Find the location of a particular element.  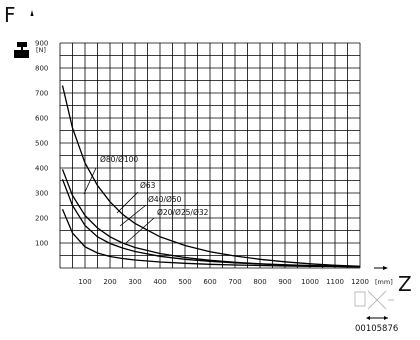

x-axis-arrowhead-icon is located at coordinates (385, 268).